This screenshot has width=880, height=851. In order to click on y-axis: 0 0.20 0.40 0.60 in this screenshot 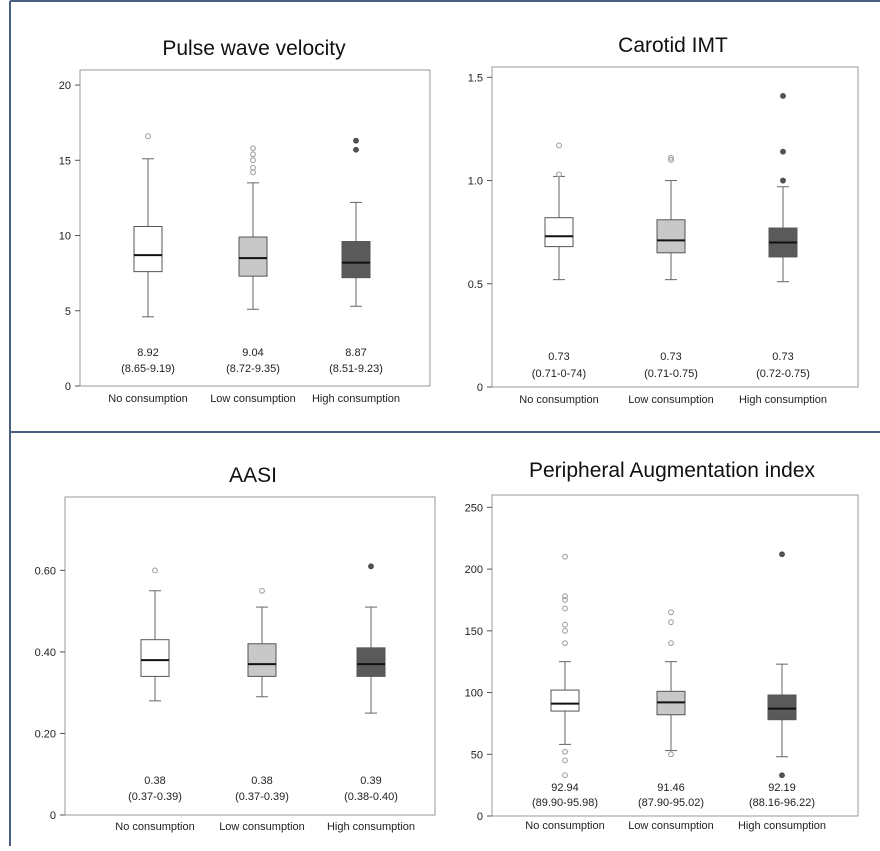, I will do `click(50, 693)`.